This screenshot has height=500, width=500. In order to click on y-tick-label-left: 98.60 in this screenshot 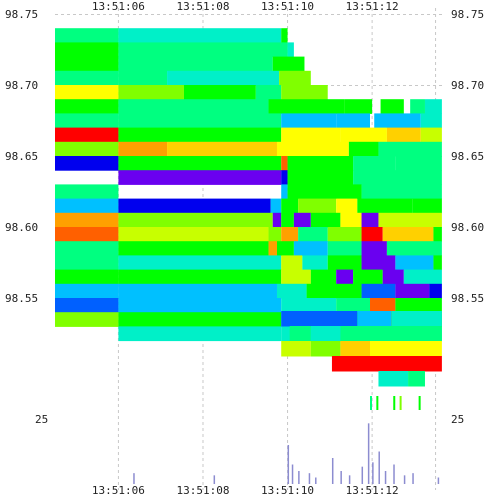, I will do `click(21, 227)`.